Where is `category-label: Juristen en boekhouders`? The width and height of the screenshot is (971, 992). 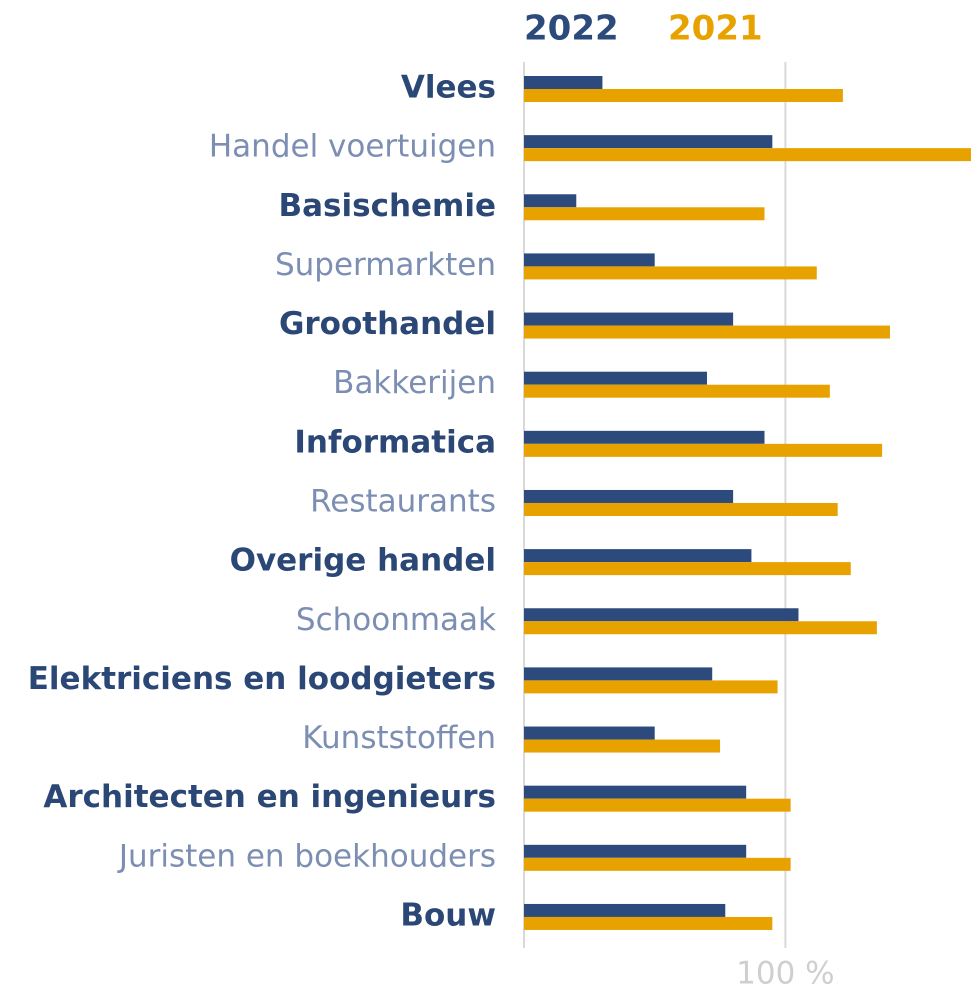 category-label: Juristen en boekhouders is located at coordinates (306, 856).